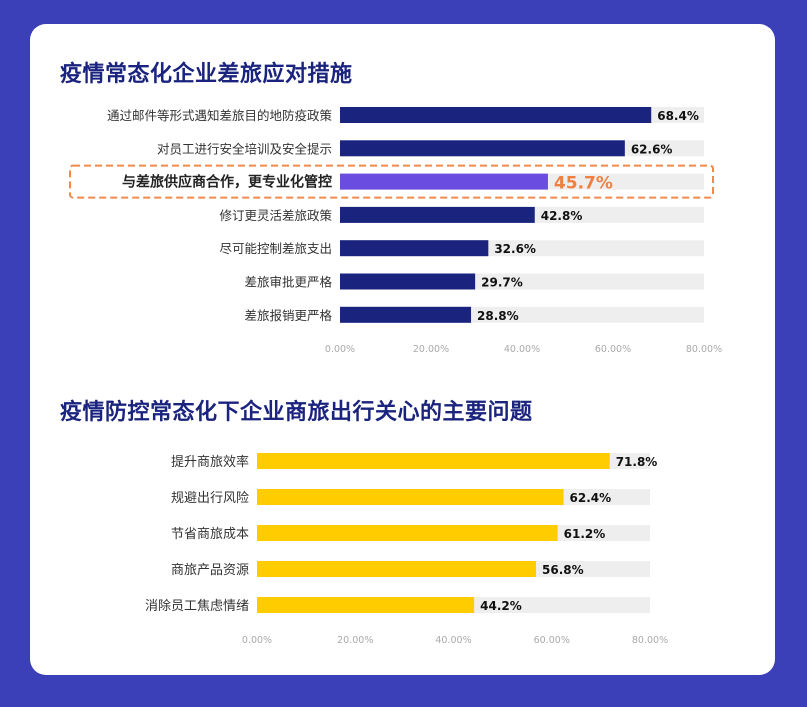  Describe the element at coordinates (591, 498) in the screenshot. I see `value-label: 62.4%` at that location.